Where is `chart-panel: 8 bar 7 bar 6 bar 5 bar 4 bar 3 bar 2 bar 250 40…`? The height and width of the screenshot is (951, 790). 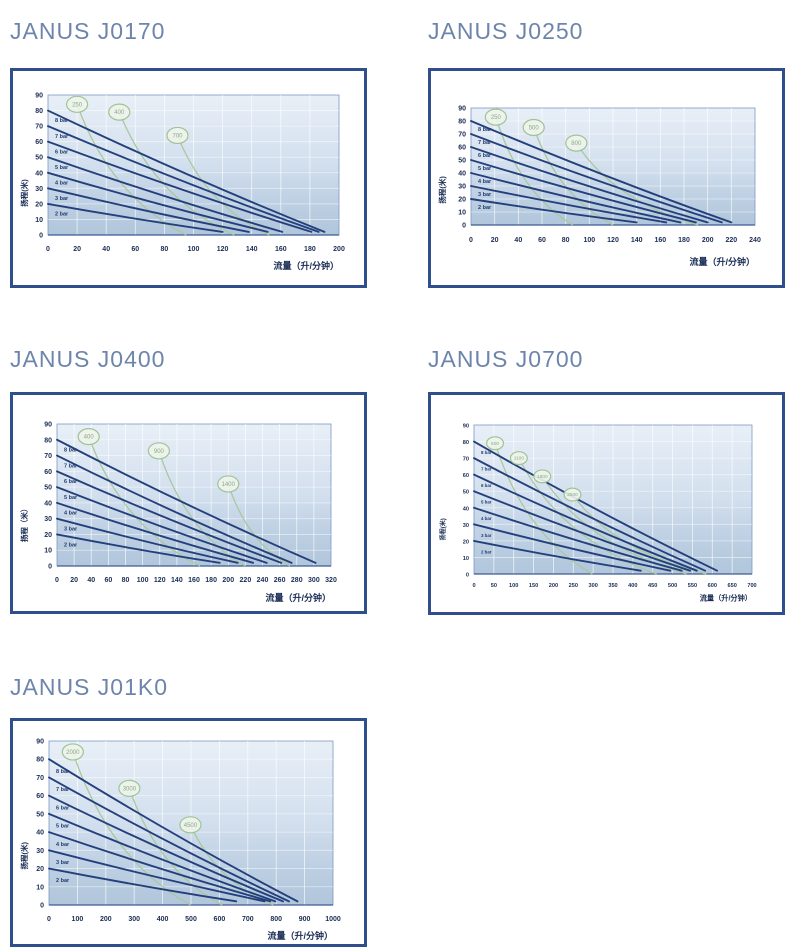 chart-panel: 8 bar 7 bar 6 bar 5 bar 4 bar 3 bar 2 bar 250 40… is located at coordinates (188, 178).